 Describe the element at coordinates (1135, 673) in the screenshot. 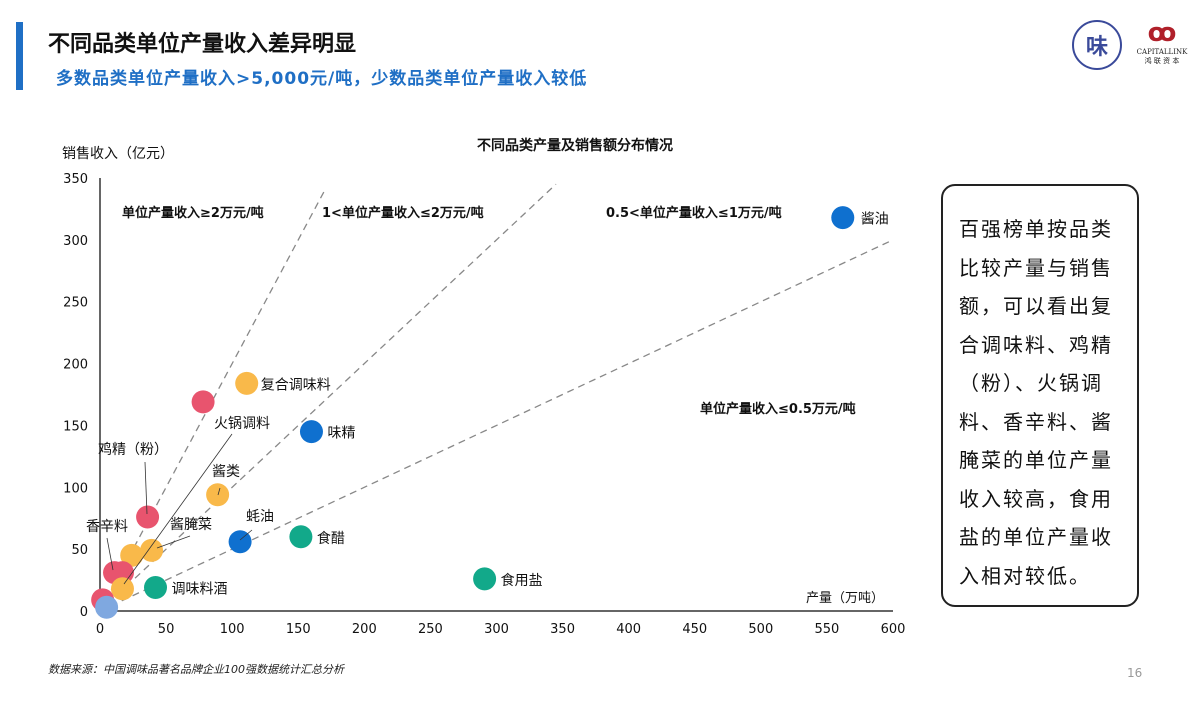

I see `page-number: 16` at that location.